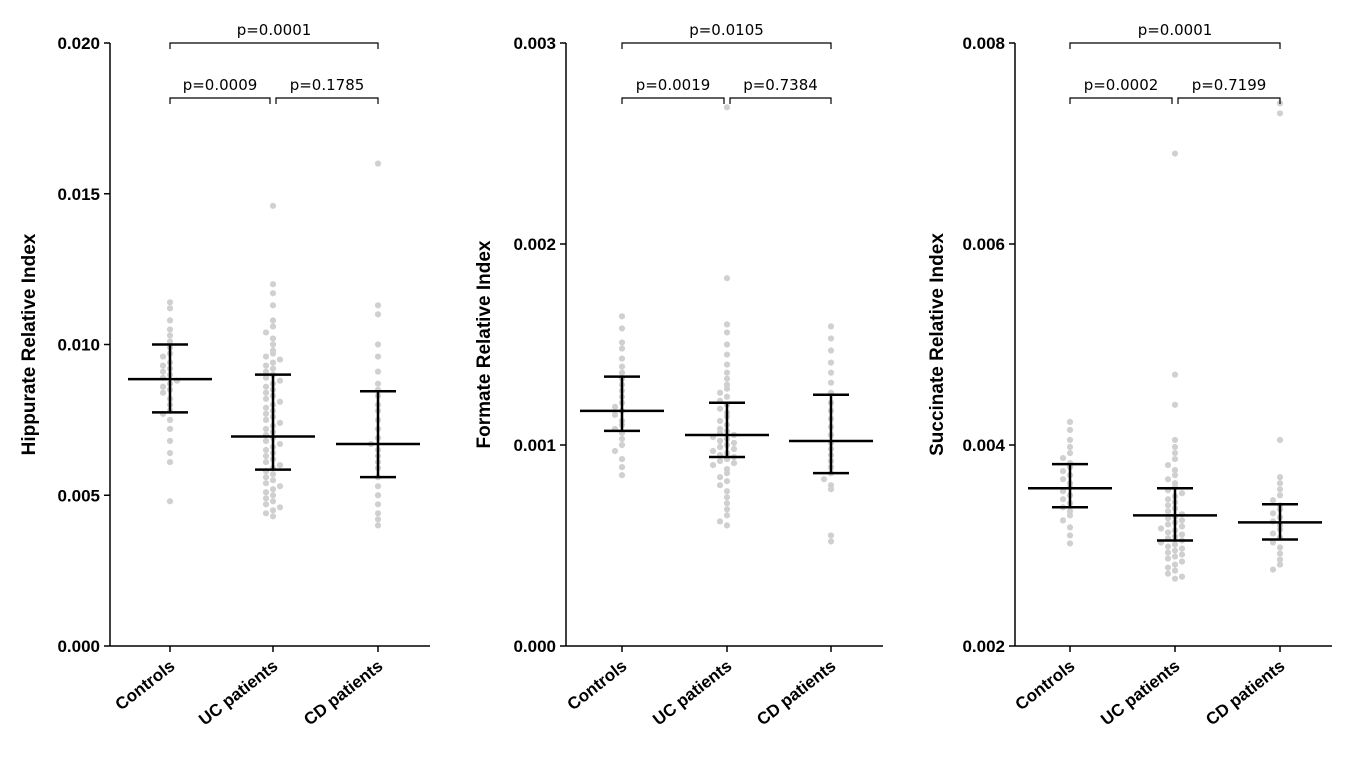  What do you see at coordinates (673, 85) in the screenshot?
I see `p-value-label: p=0.0019` at bounding box center [673, 85].